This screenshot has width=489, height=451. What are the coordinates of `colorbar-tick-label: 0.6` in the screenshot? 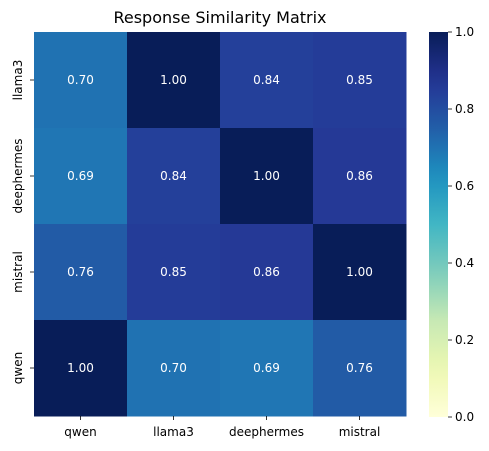 It's located at (464, 186).